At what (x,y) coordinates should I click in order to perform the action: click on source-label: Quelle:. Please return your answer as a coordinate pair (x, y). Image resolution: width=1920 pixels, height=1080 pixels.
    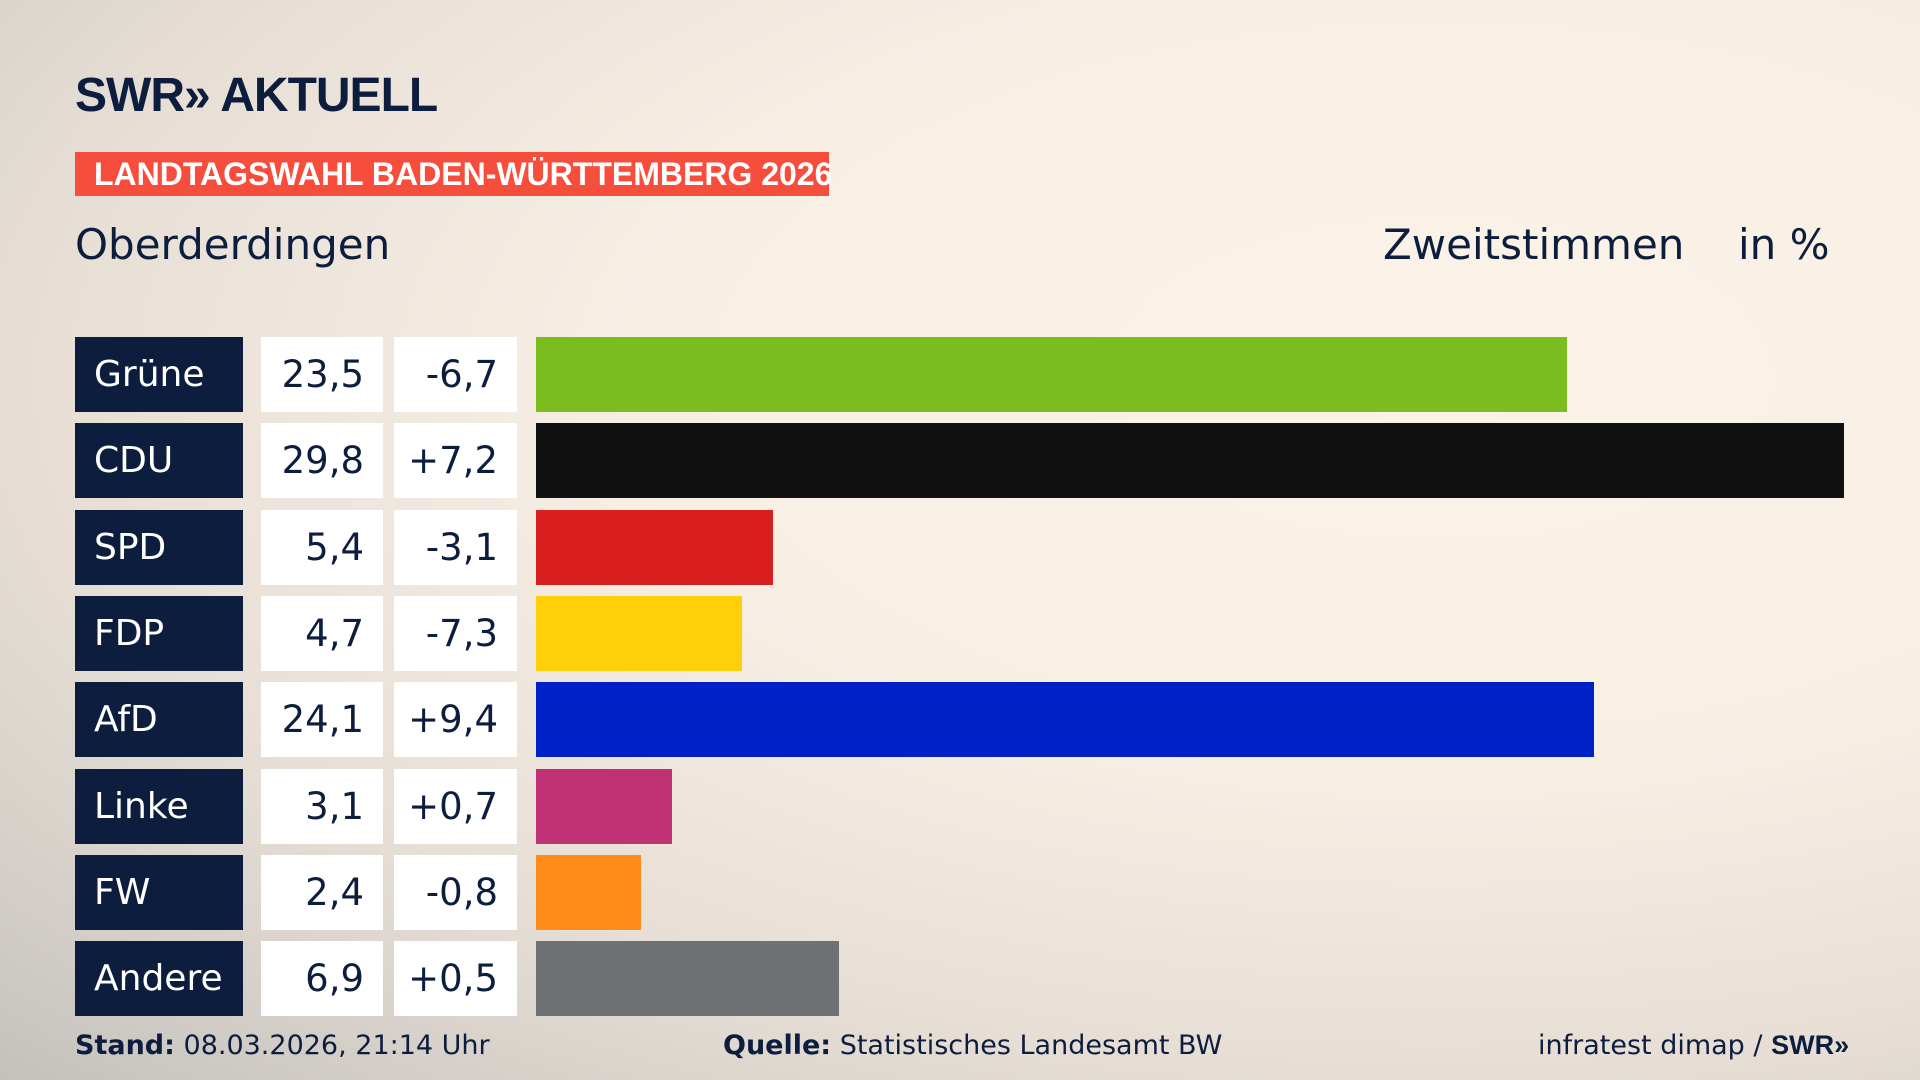
    Looking at the image, I should click on (777, 1045).